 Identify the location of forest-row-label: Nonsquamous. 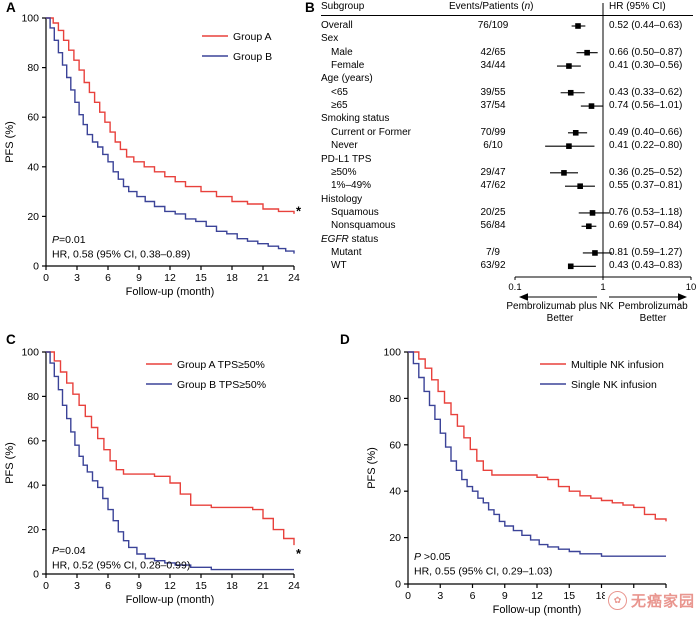
(363, 226).